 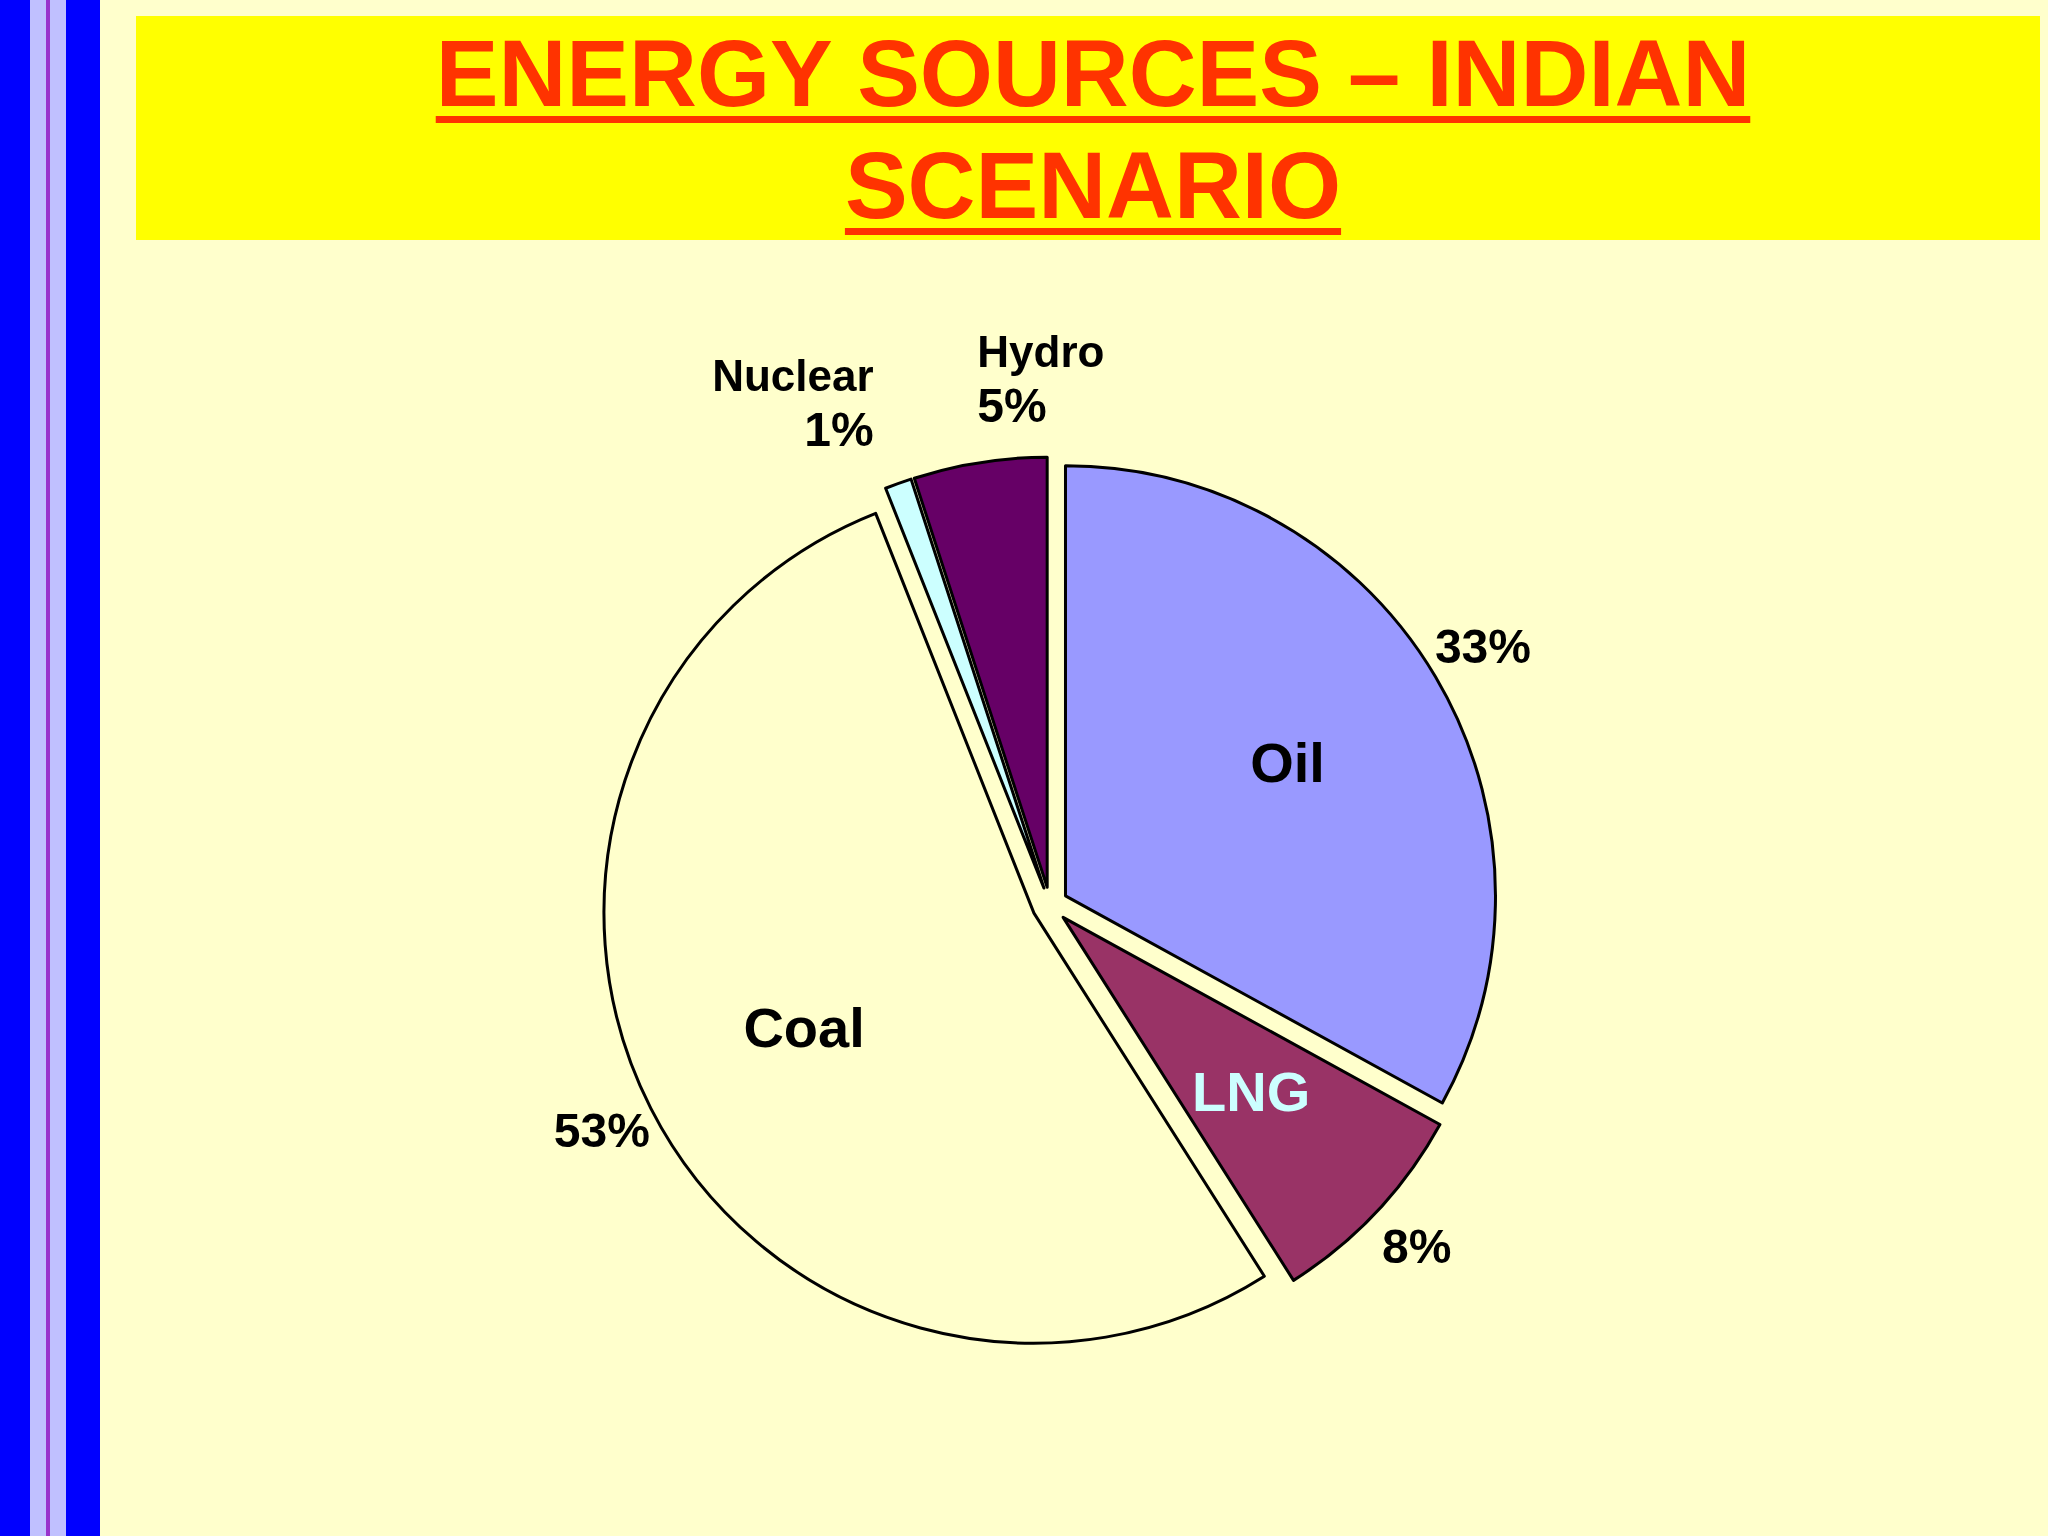 I want to click on data-label: 1%, so click(x=839, y=429).